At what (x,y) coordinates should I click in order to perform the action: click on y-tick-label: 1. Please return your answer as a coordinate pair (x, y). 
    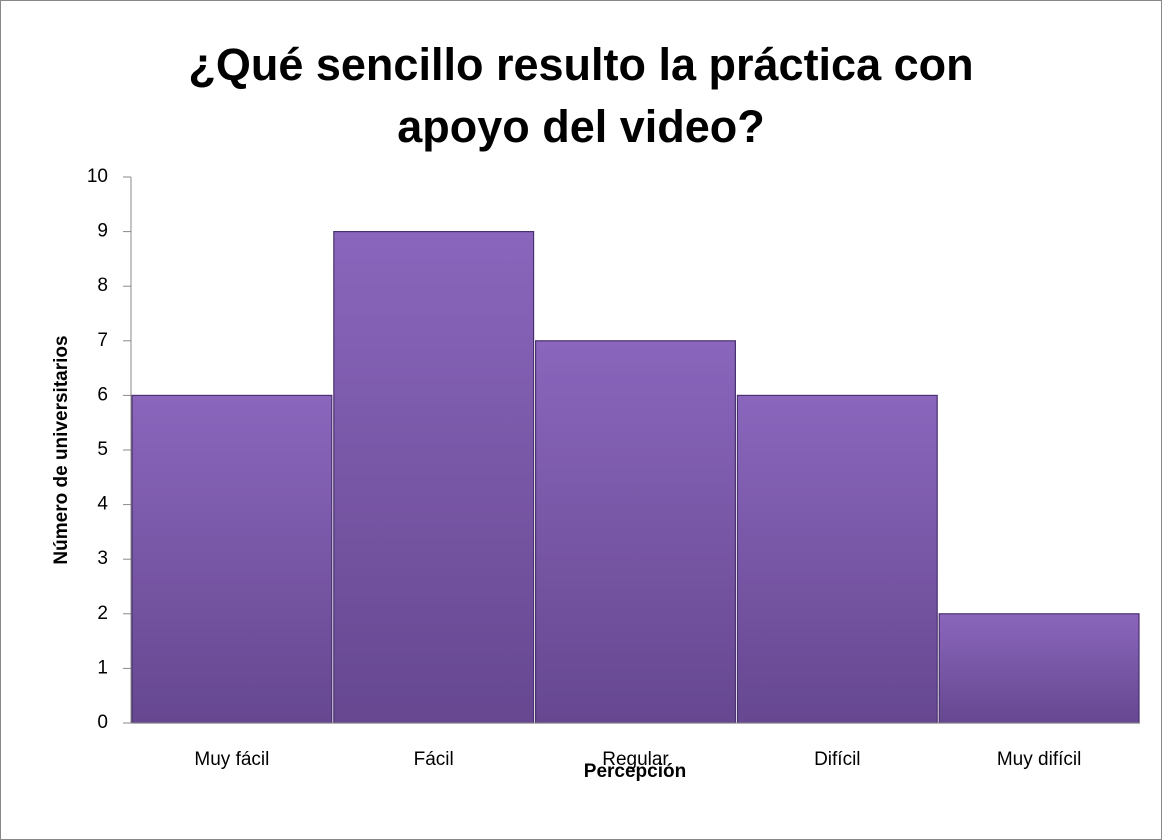
    Looking at the image, I should click on (102, 667).